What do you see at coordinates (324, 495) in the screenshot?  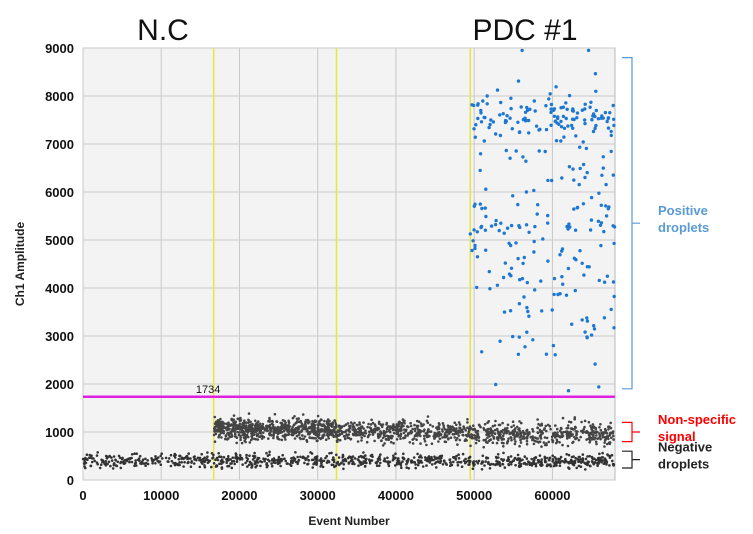 I see `x-tick-labels: 0 10000 20000 30000 40000 50000 60000` at bounding box center [324, 495].